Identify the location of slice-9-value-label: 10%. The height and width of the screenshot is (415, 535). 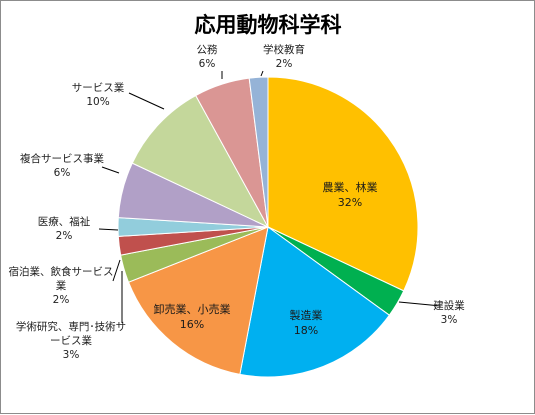
(97, 102).